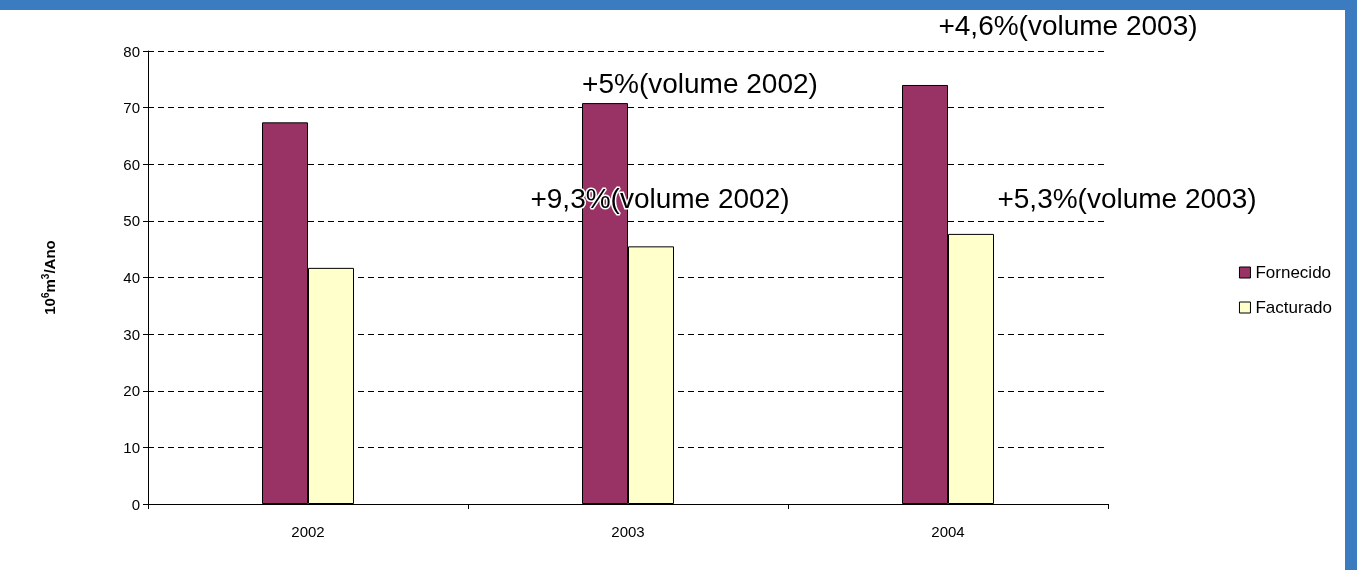 This screenshot has width=1357, height=570. What do you see at coordinates (131, 391) in the screenshot?
I see `y-tick-label: 20` at bounding box center [131, 391].